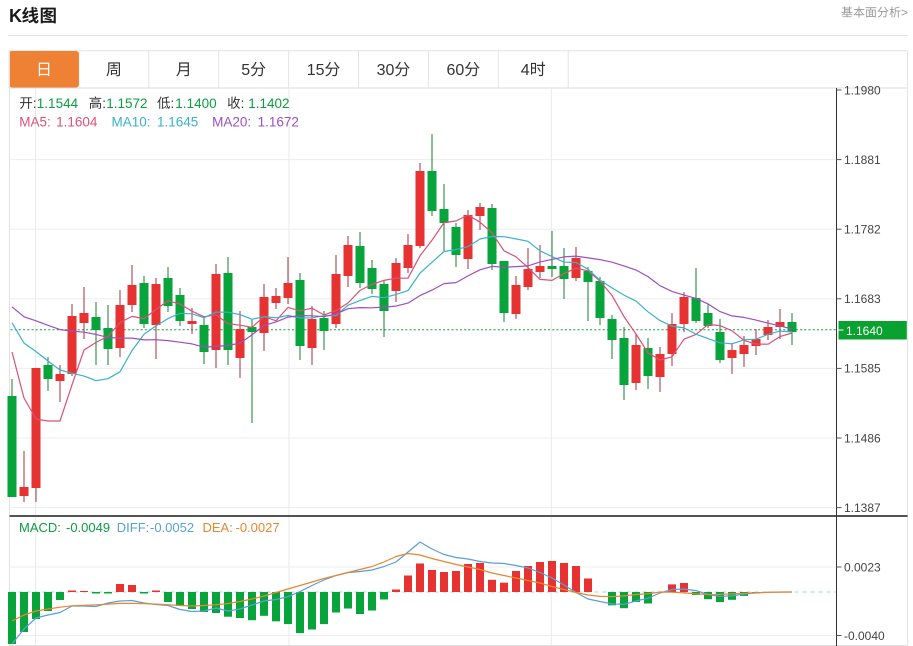 This screenshot has height=646, width=913. I want to click on svg-text: MA5:, so click(35, 122).